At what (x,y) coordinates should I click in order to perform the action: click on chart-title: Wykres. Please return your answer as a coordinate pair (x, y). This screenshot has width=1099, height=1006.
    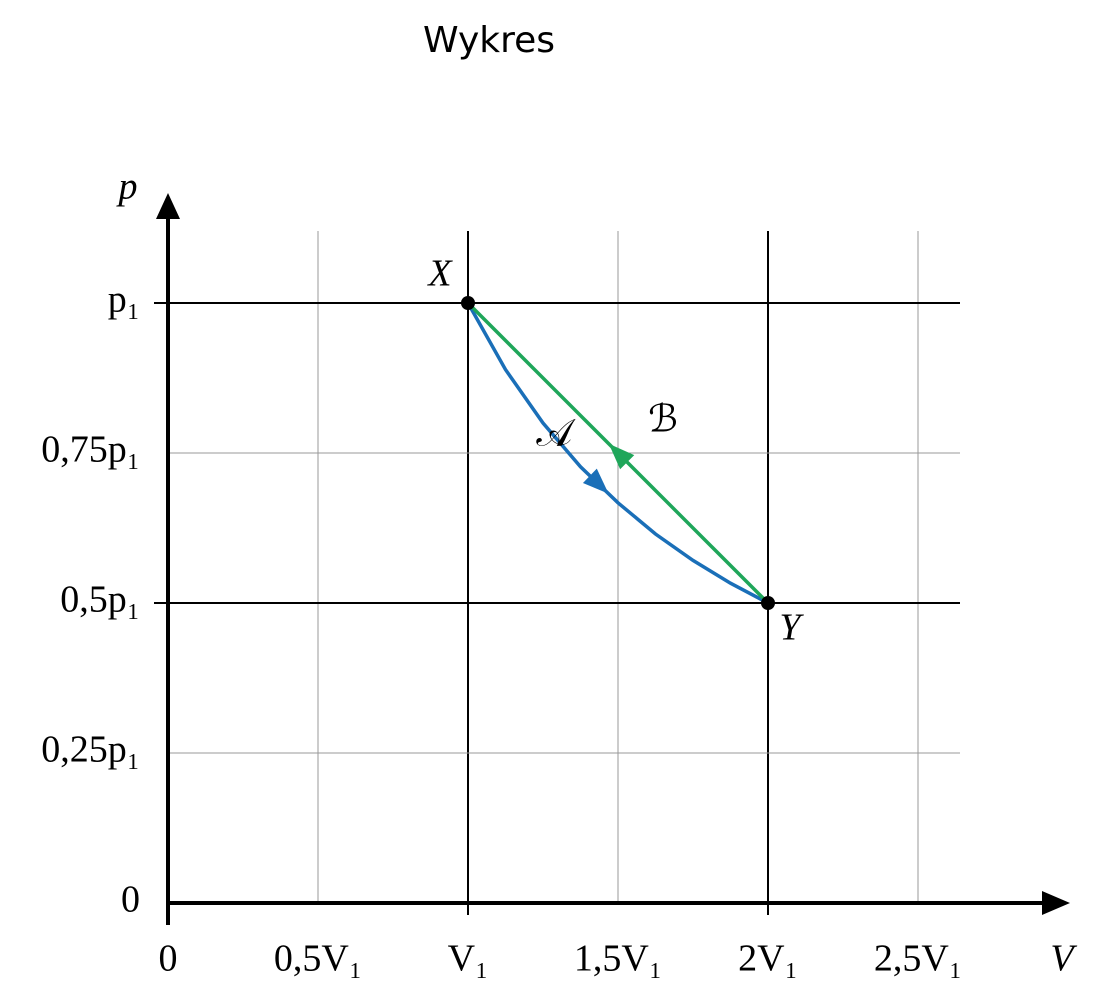
    Looking at the image, I should click on (489, 40).